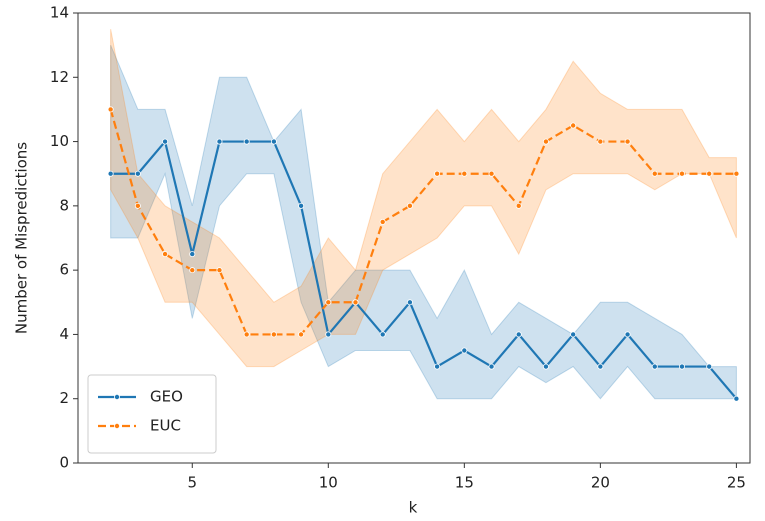 The image size is (765, 521). What do you see at coordinates (64, 398) in the screenshot?
I see `y-tick-label: 2` at bounding box center [64, 398].